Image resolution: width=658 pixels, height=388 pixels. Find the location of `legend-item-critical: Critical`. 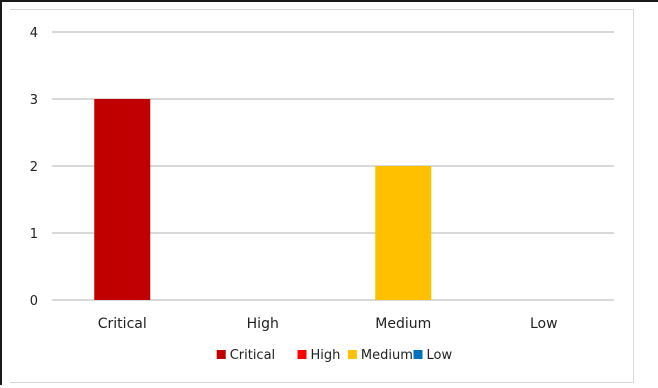

legend-item-critical: Critical is located at coordinates (245, 355).